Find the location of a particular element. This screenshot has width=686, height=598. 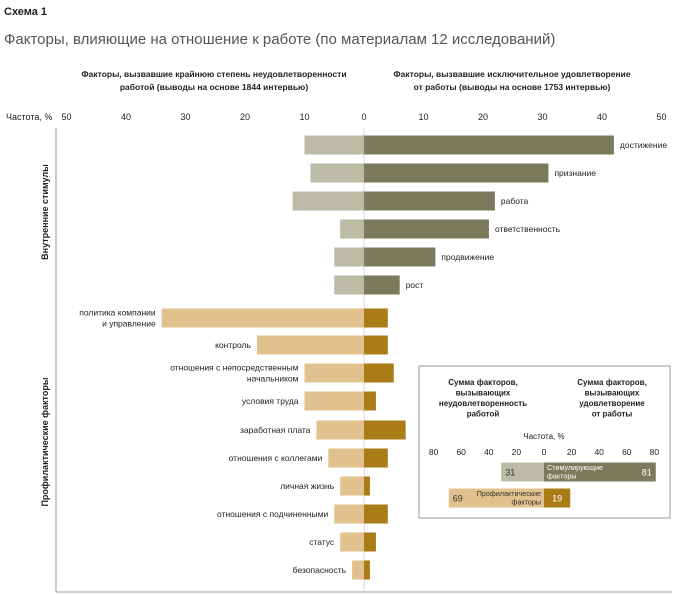

inset-right-header: удовлетворение is located at coordinates (612, 403).